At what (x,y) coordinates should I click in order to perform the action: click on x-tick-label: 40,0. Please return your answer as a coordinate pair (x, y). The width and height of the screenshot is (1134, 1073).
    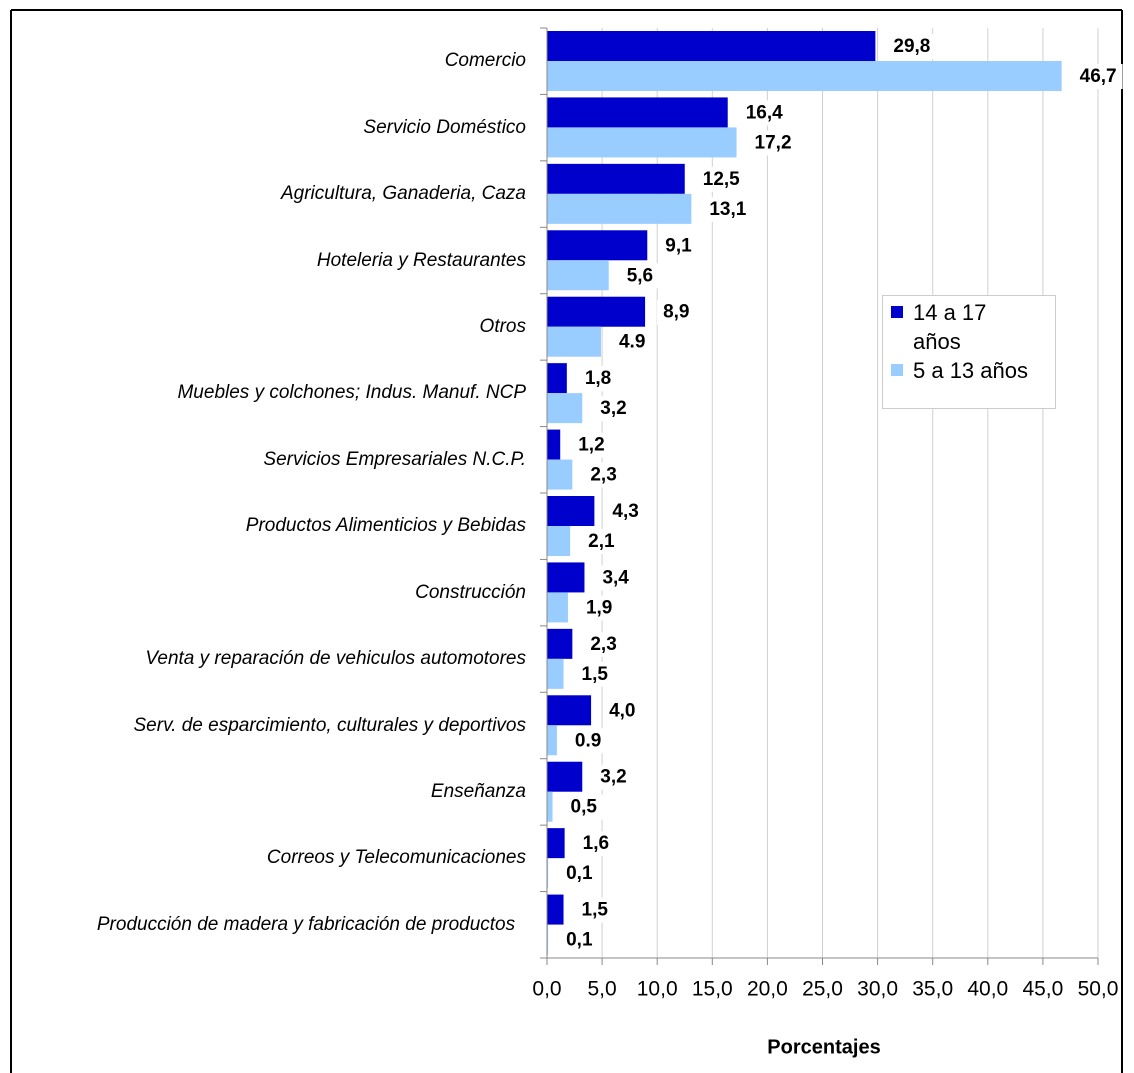
    Looking at the image, I should click on (987, 989).